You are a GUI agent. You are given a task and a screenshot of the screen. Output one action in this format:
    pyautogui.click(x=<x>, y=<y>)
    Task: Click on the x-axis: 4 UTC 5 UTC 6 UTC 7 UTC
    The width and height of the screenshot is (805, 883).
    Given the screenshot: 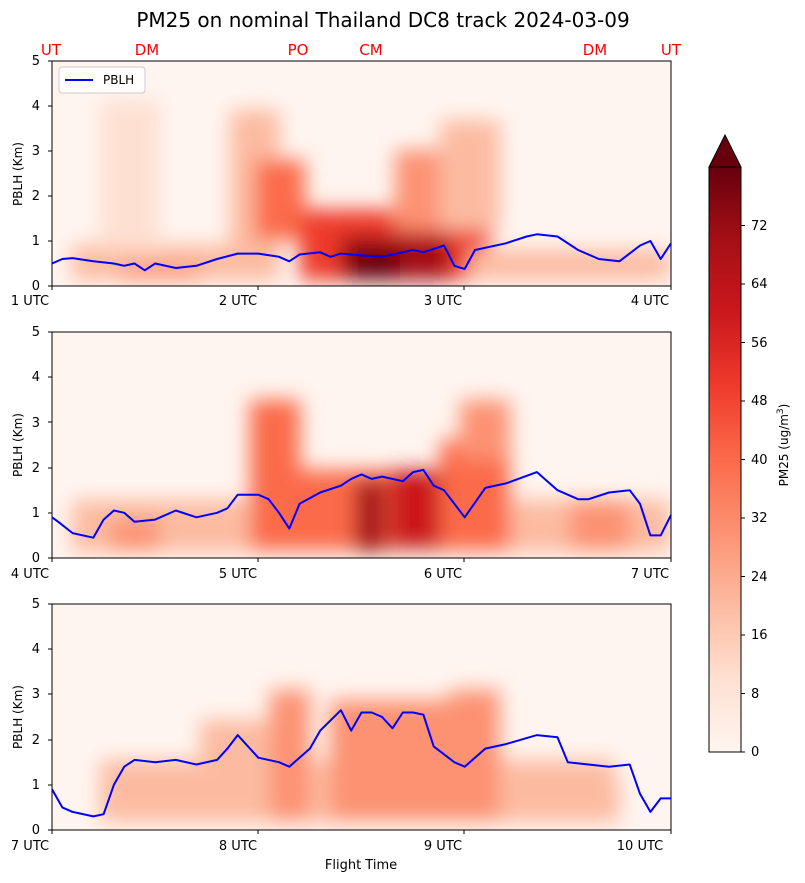 What is the action you would take?
    pyautogui.click(x=341, y=570)
    